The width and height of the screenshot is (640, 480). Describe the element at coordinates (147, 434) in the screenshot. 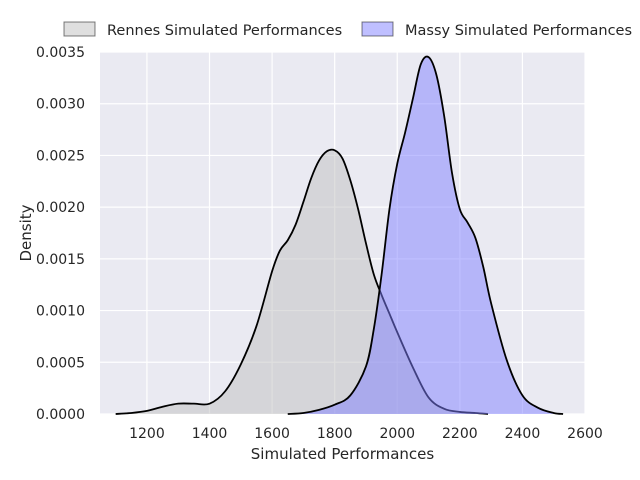

I see `x-tick-label: 1200` at that location.